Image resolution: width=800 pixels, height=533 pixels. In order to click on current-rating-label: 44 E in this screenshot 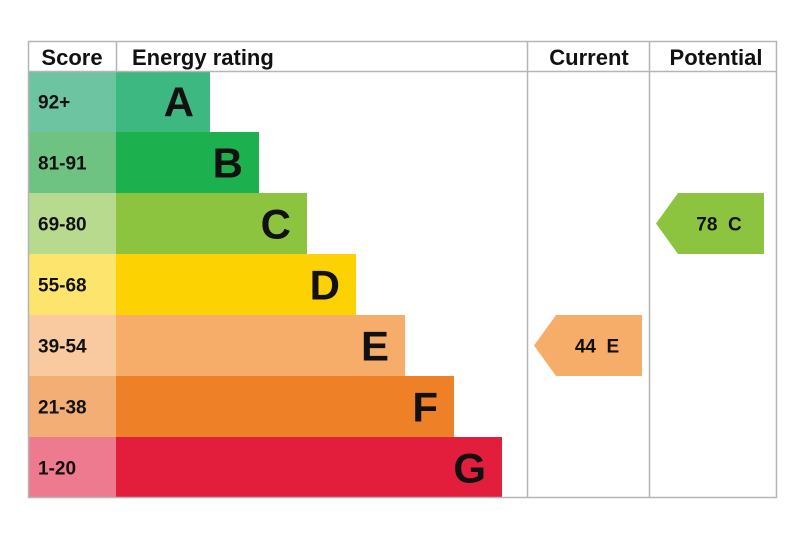, I will do `click(597, 347)`.